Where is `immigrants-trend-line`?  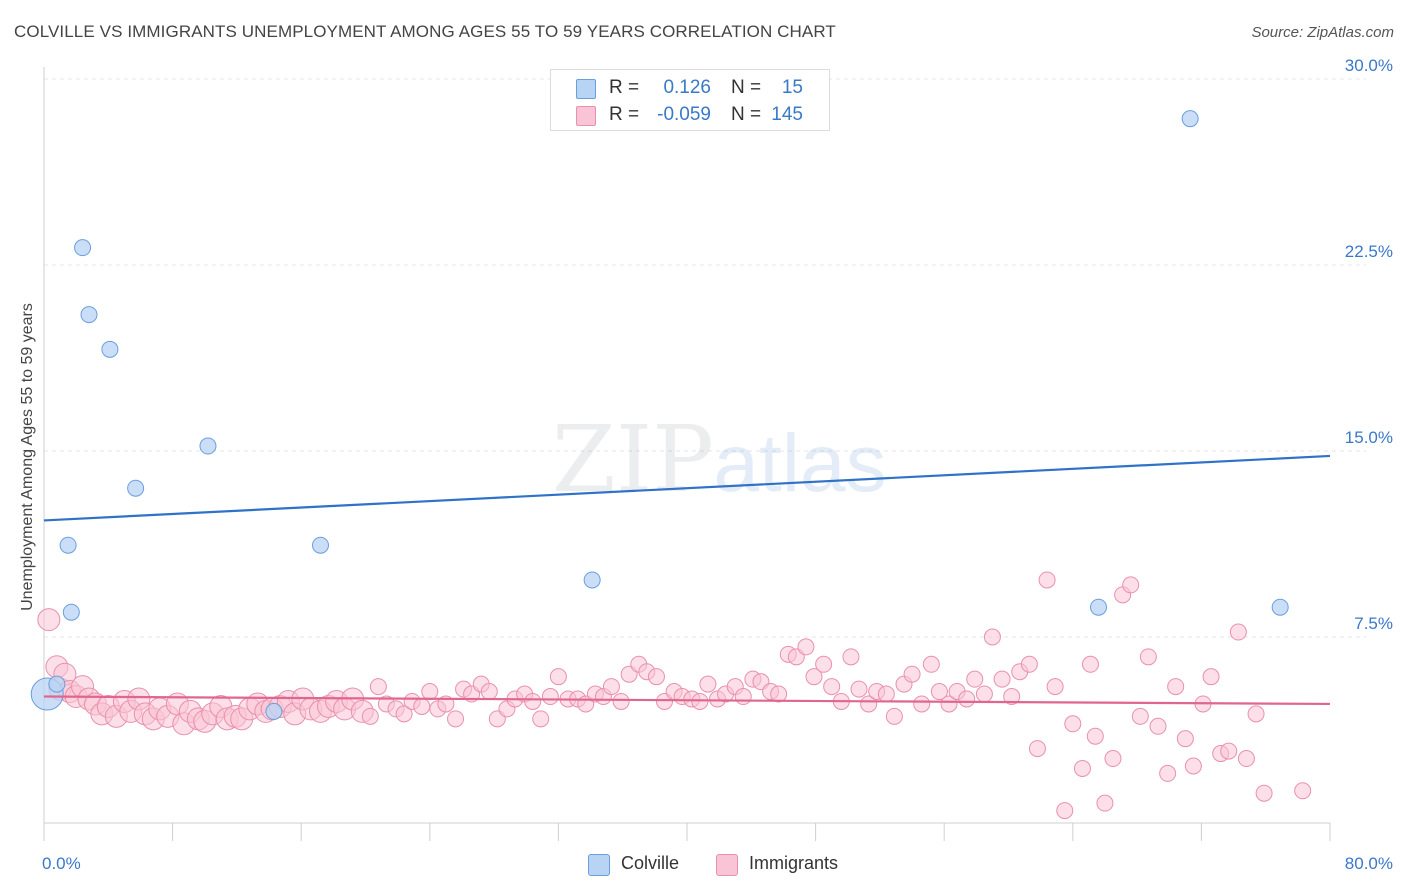
immigrants-trend-line is located at coordinates (687, 700).